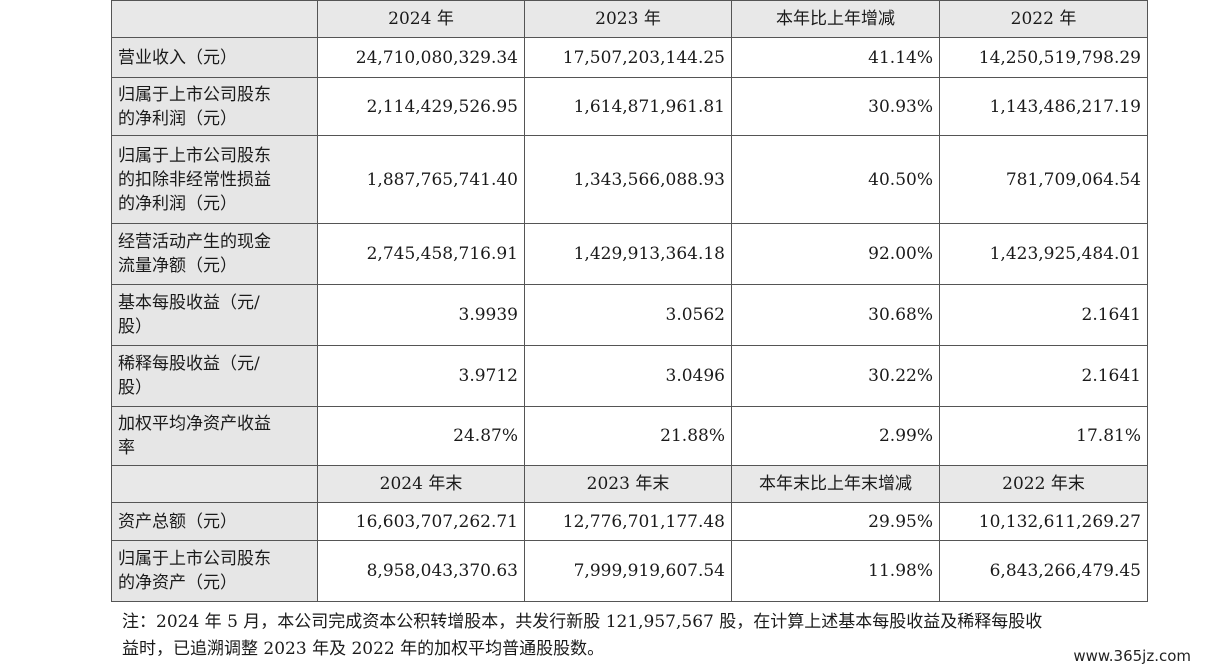 The height and width of the screenshot is (671, 1206). What do you see at coordinates (214, 315) in the screenshot?
I see `row-label: 基本每股收益（元/股）` at bounding box center [214, 315].